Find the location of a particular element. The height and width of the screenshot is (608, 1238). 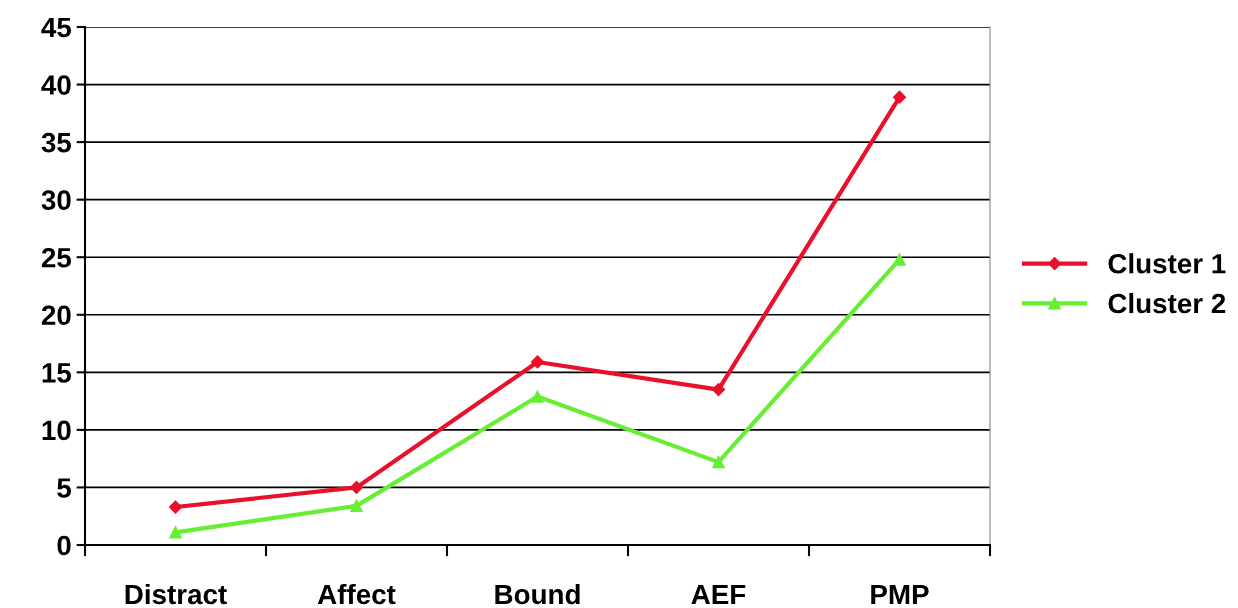

x-tick-label: Affect is located at coordinates (356, 594).